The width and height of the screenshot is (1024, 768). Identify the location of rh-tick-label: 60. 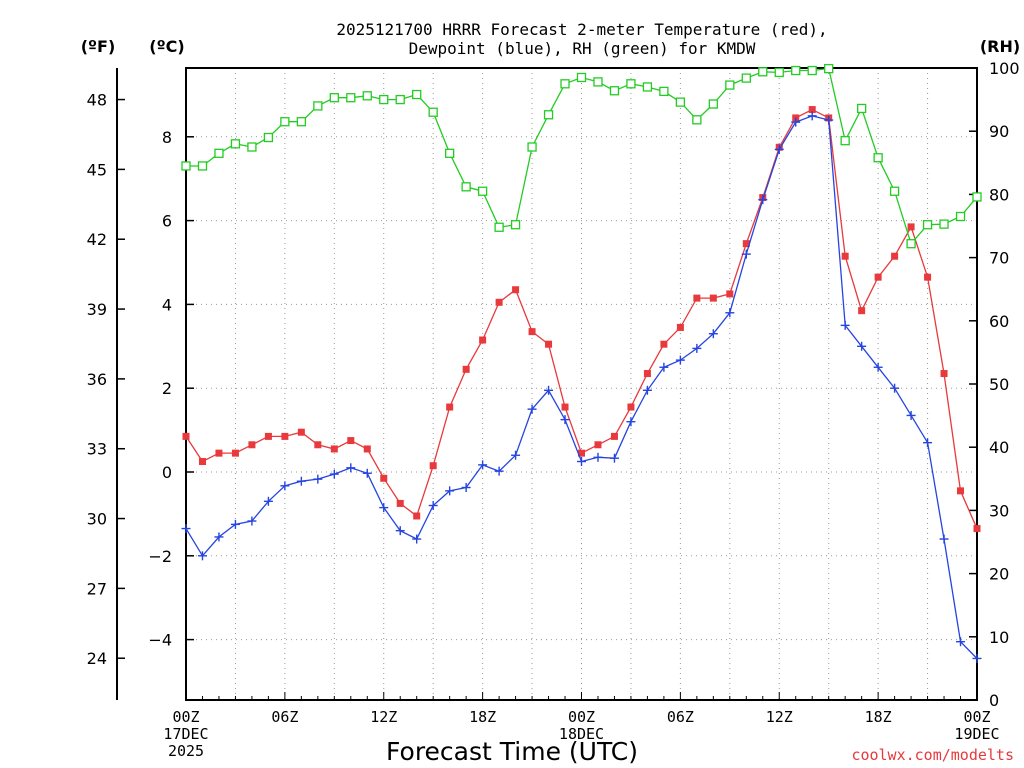
(999, 321).